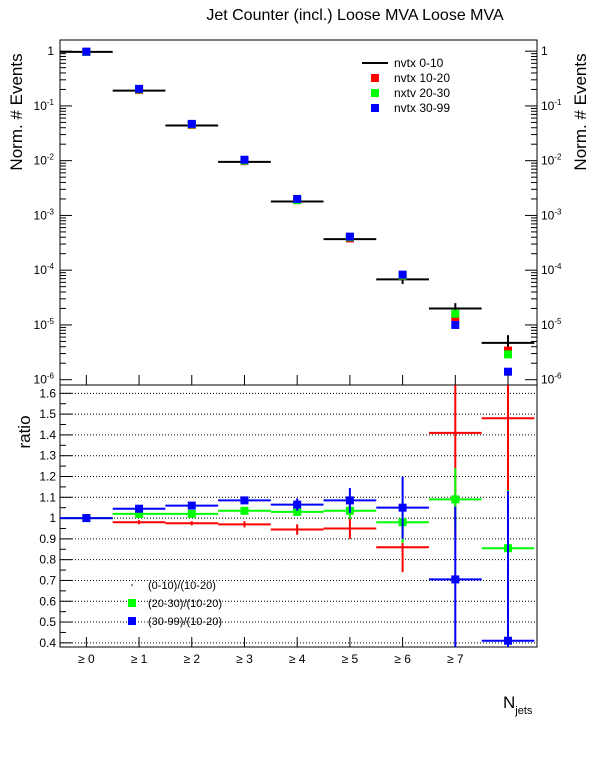 The height and width of the screenshot is (777, 596). Describe the element at coordinates (422, 108) in the screenshot. I see `legend-label: nvtx 30-99` at that location.